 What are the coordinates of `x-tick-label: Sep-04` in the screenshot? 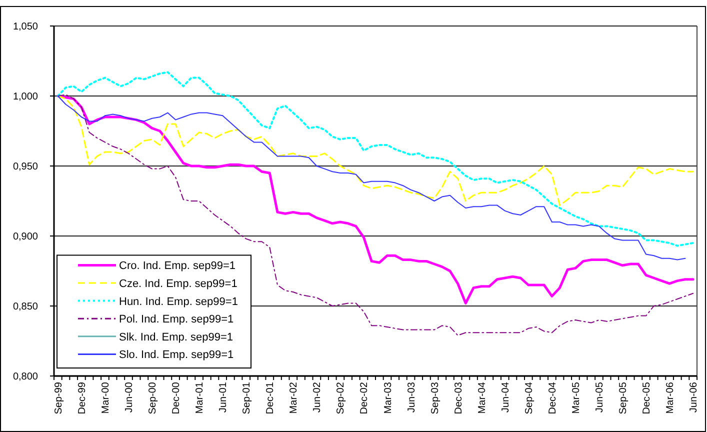 It's located at (529, 398).